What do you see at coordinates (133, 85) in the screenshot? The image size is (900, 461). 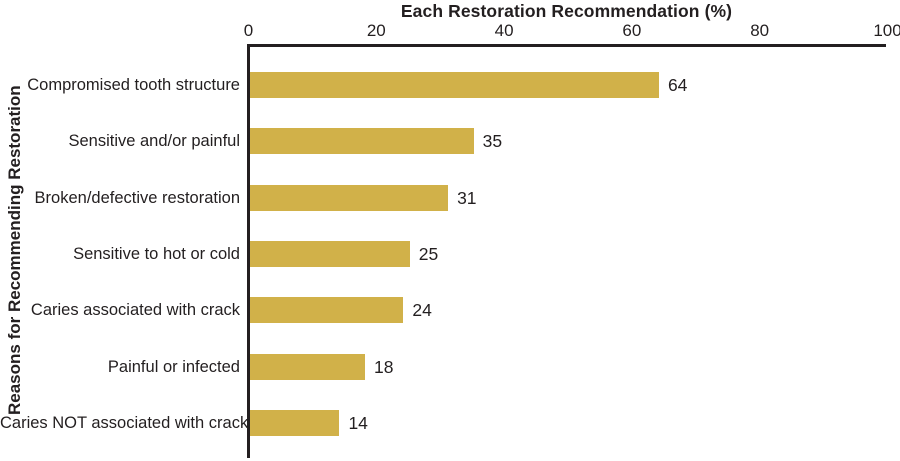 I see `category-label: Compromised tooth structure` at bounding box center [133, 85].